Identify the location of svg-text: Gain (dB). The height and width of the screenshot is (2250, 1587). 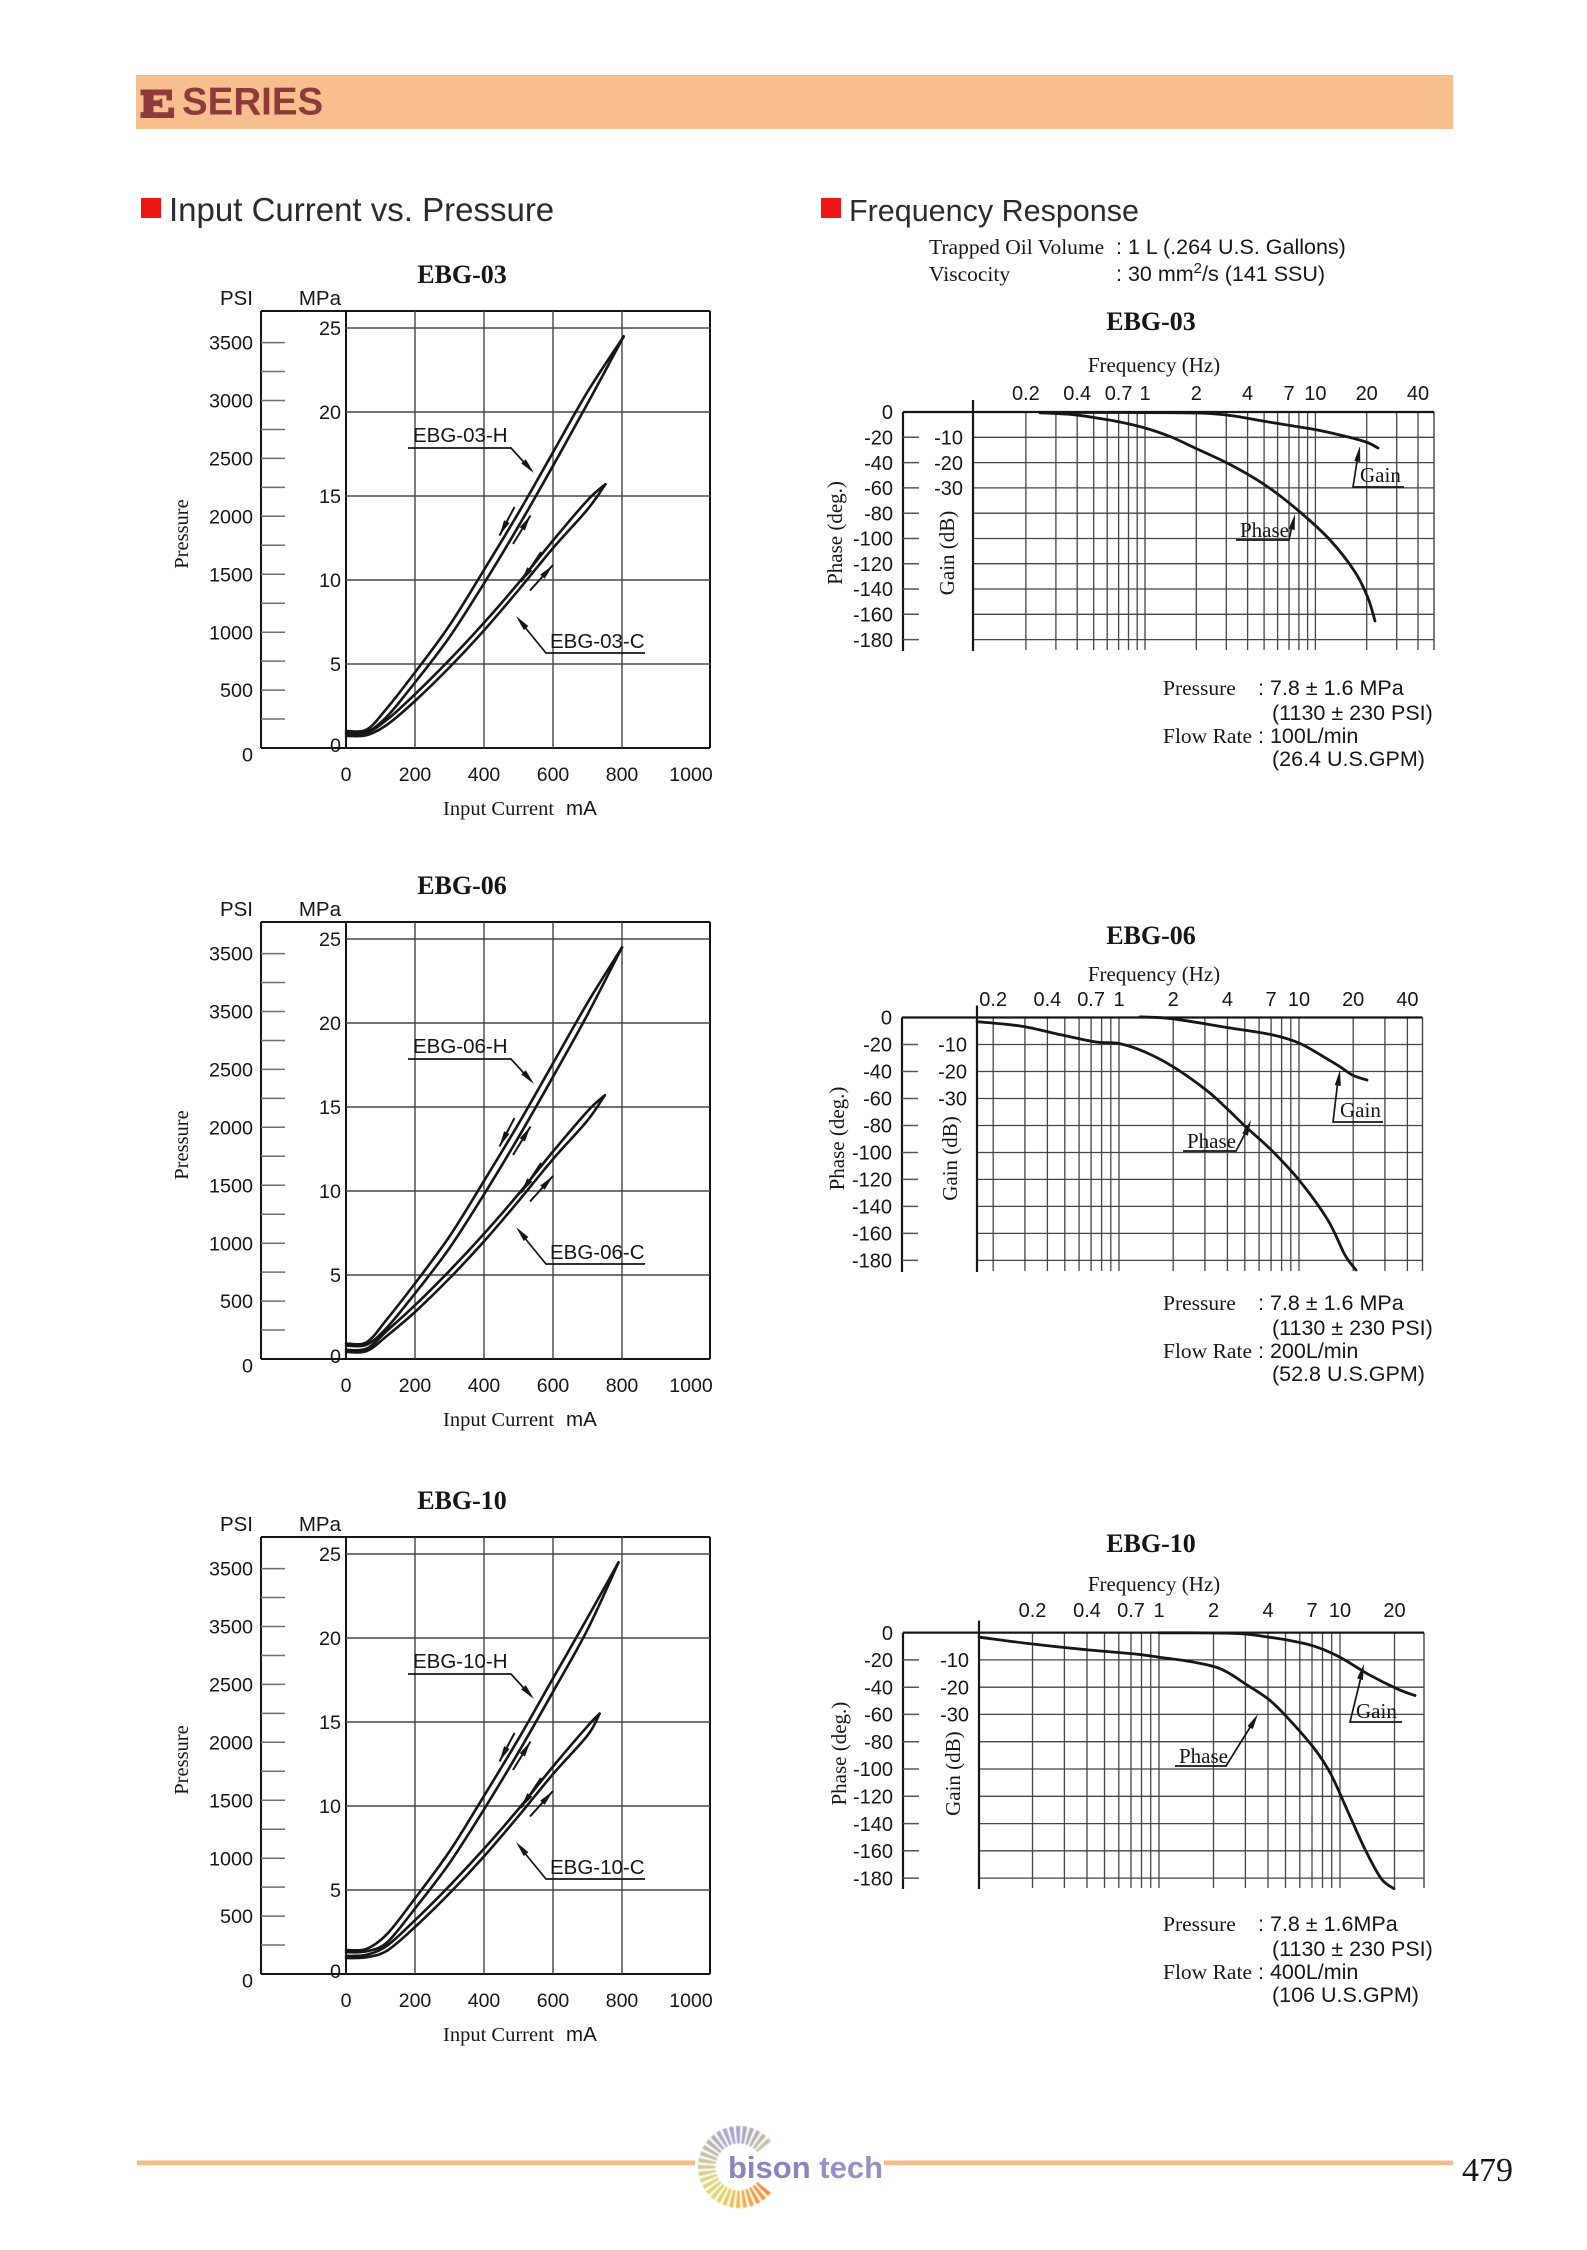
(950, 1158).